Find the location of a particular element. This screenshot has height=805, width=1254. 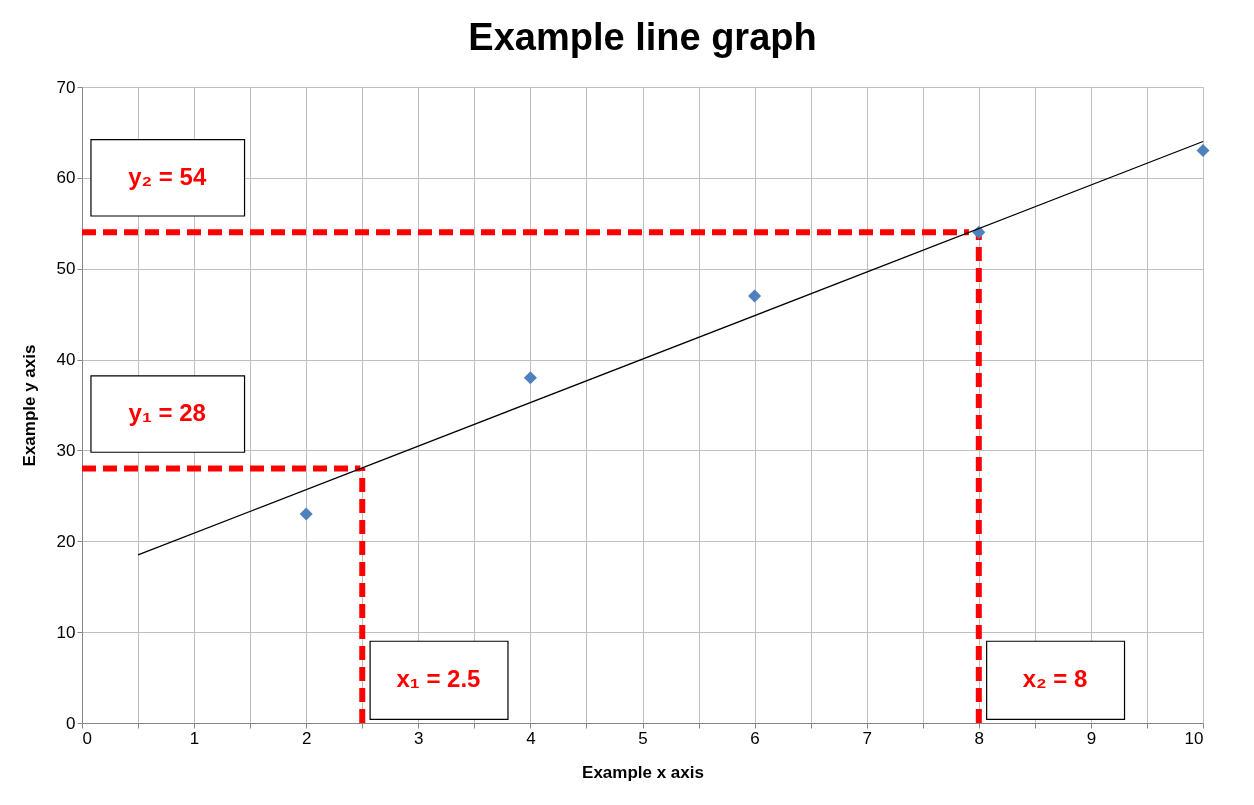

x-tick-label: 7 is located at coordinates (867, 738).